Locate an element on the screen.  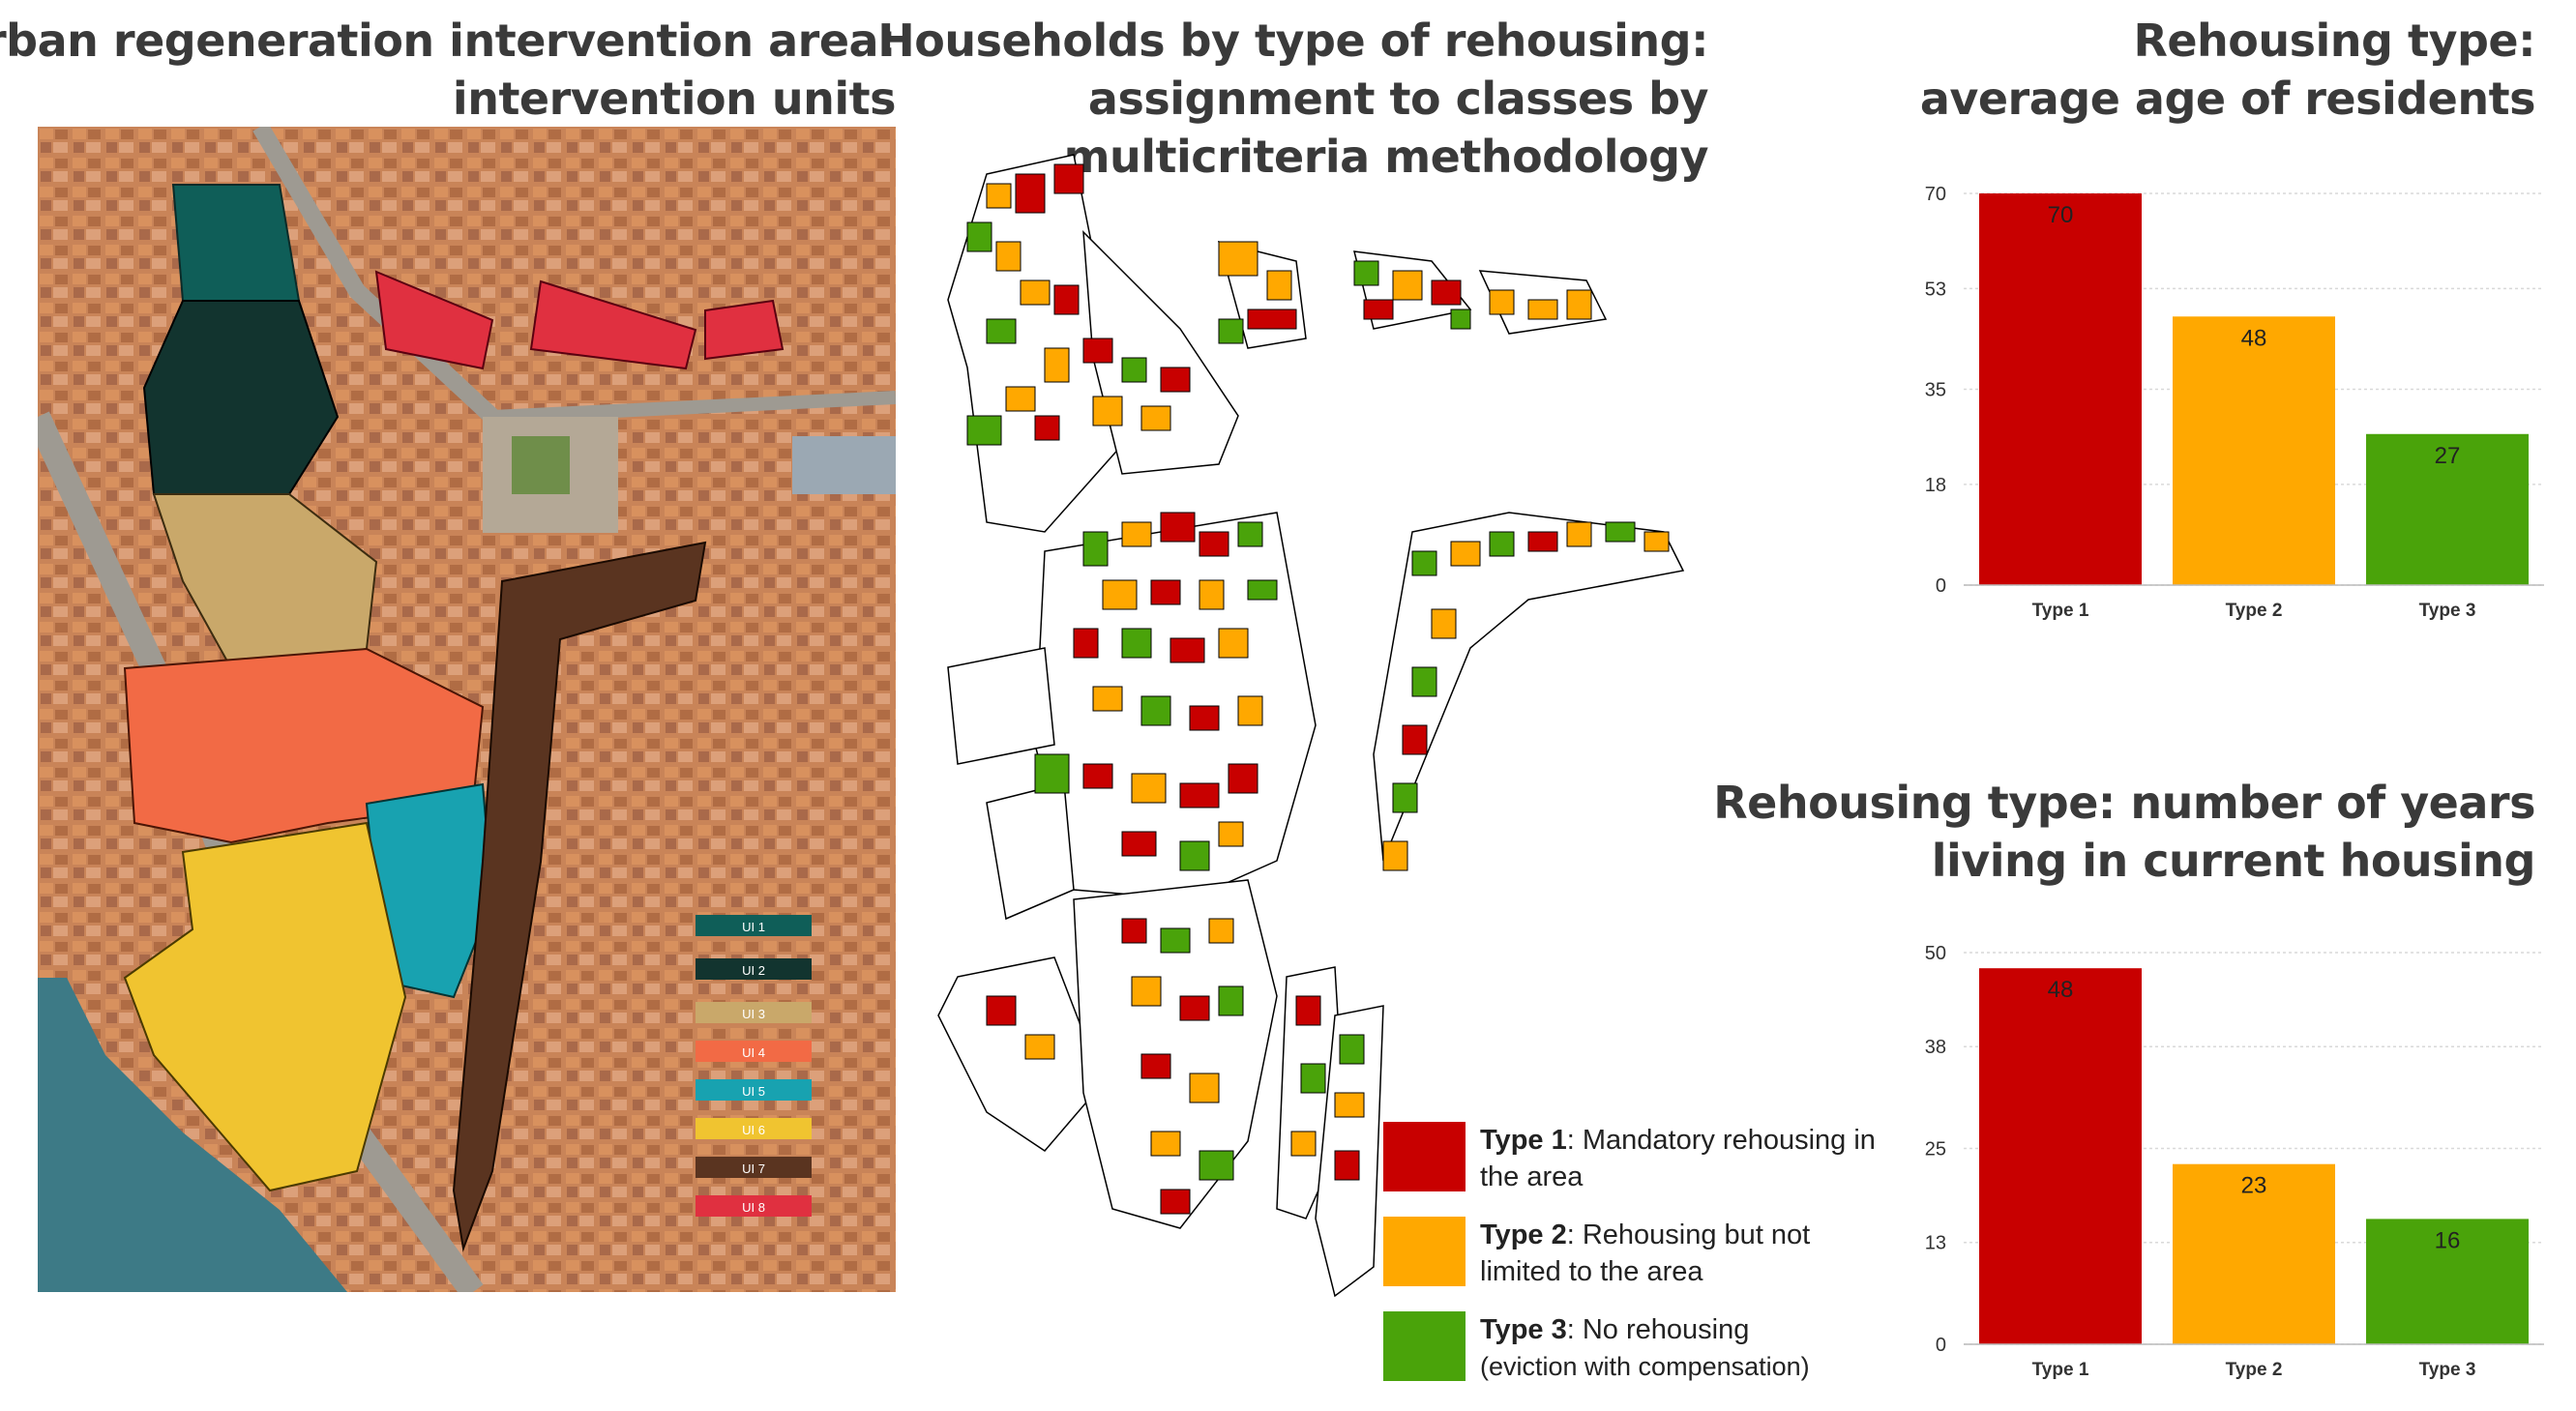
legend-type-name: Type 2 is located at coordinates (1523, 1235).